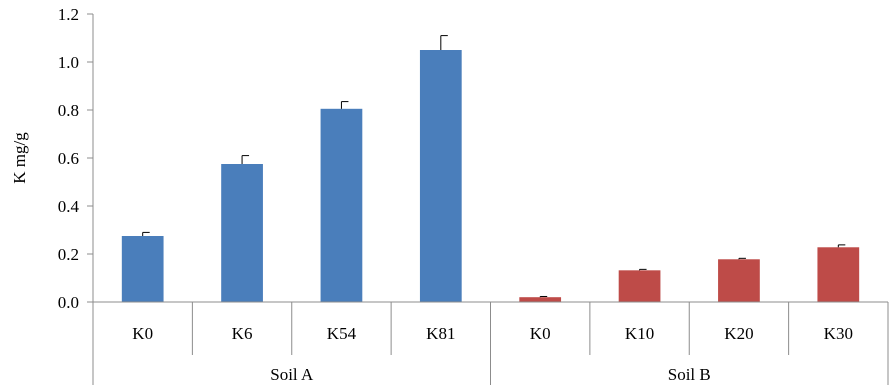 The height and width of the screenshot is (388, 889). Describe the element at coordinates (292, 374) in the screenshot. I see `group-label: Soil A` at that location.